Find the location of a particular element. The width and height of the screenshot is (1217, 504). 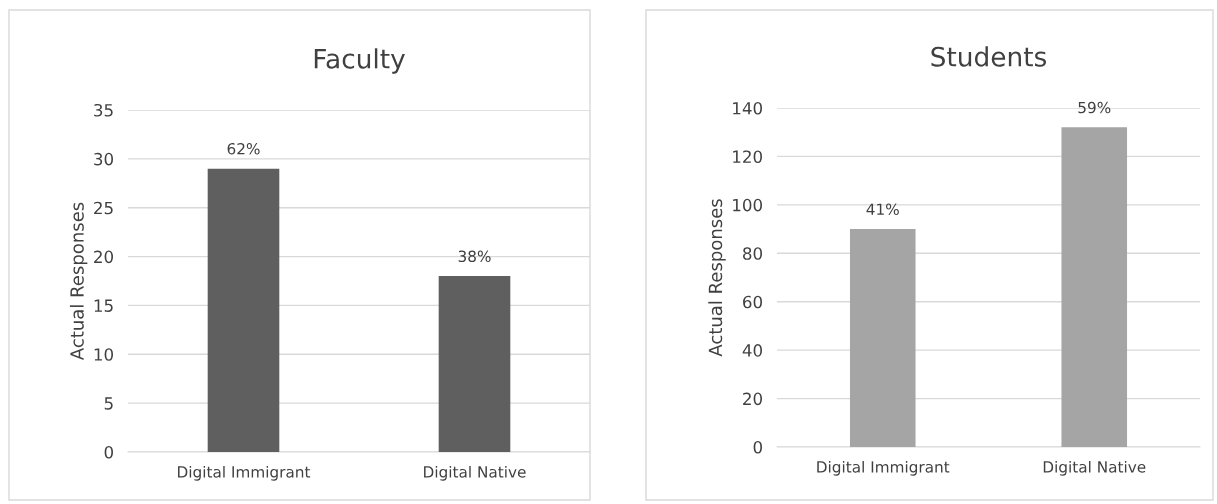

y-tick-label: 5 is located at coordinates (108, 403).